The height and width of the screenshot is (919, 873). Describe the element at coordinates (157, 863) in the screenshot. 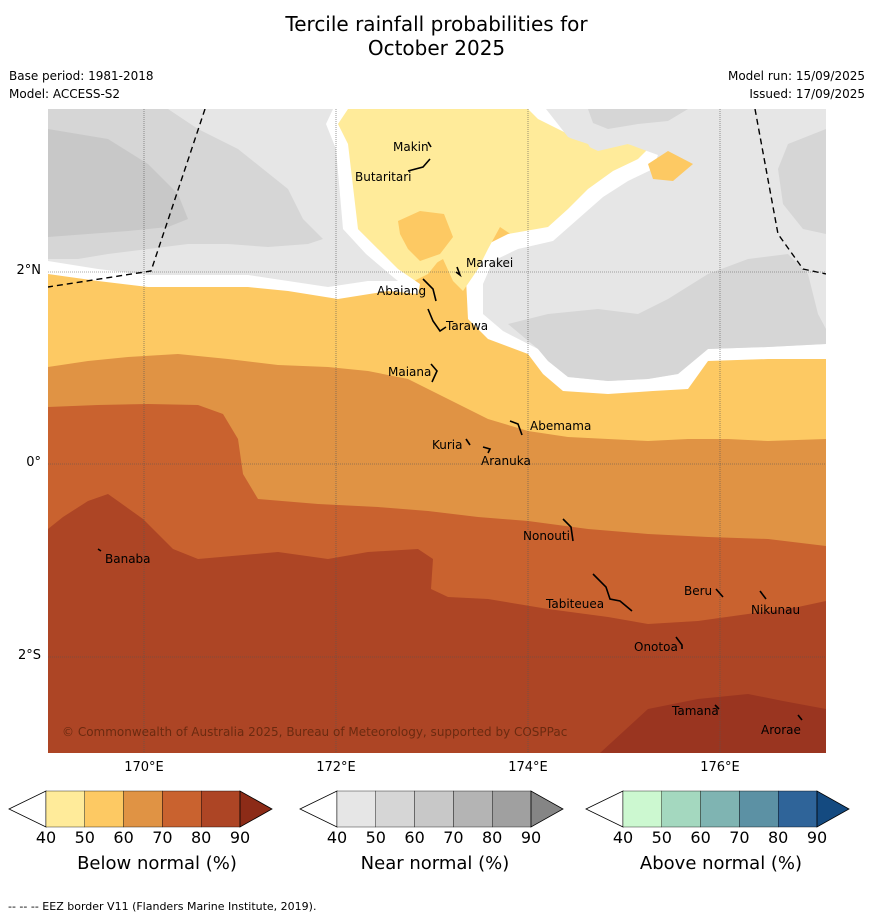

I see `colorbar-title-below: Below normal (%)` at that location.